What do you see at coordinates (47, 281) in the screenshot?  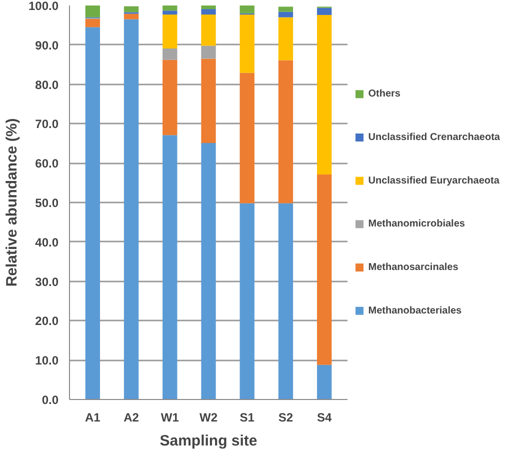 I see `y-tick-label: 30.0` at bounding box center [47, 281].